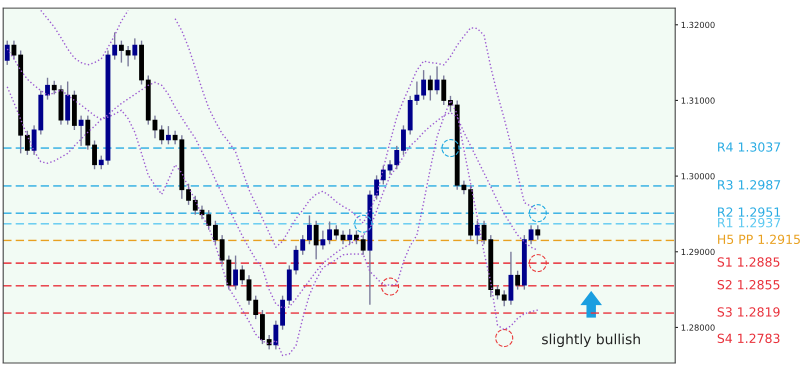 The image size is (800, 387). What do you see at coordinates (698, 327) in the screenshot?
I see `y-tick-label: 1.28000` at bounding box center [698, 327].